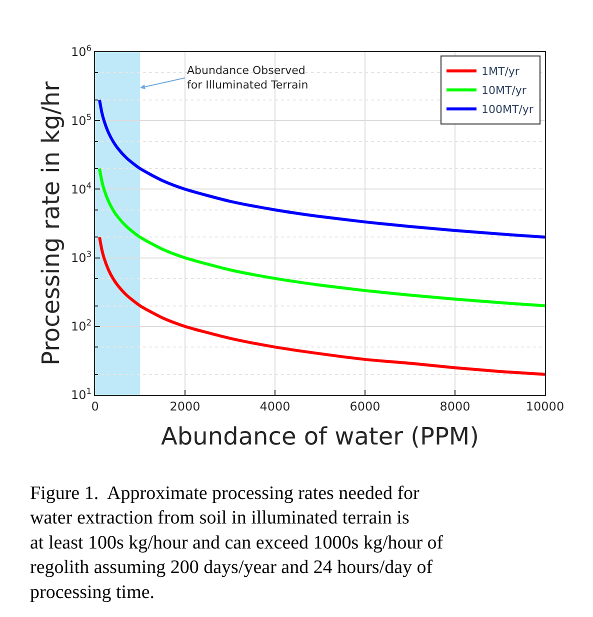  Describe the element at coordinates (81, 256) in the screenshot. I see `y-tick-label: 10$^{3}$` at that location.